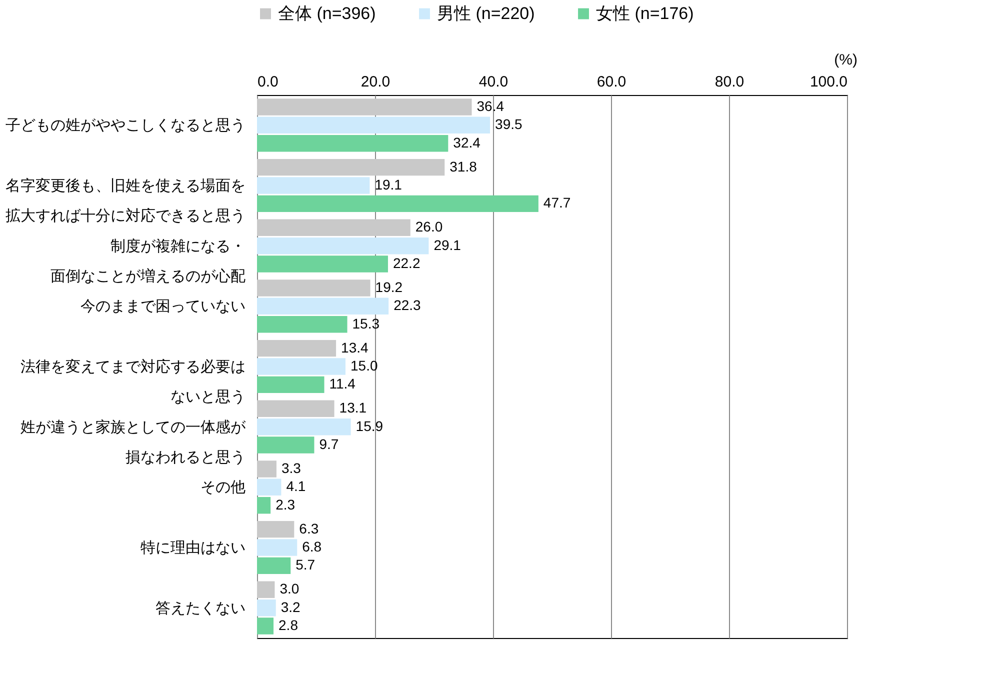 Image resolution: width=1000 pixels, height=673 pixels. Describe the element at coordinates (290, 588) in the screenshot. I see `data-label: 3.0` at that location.